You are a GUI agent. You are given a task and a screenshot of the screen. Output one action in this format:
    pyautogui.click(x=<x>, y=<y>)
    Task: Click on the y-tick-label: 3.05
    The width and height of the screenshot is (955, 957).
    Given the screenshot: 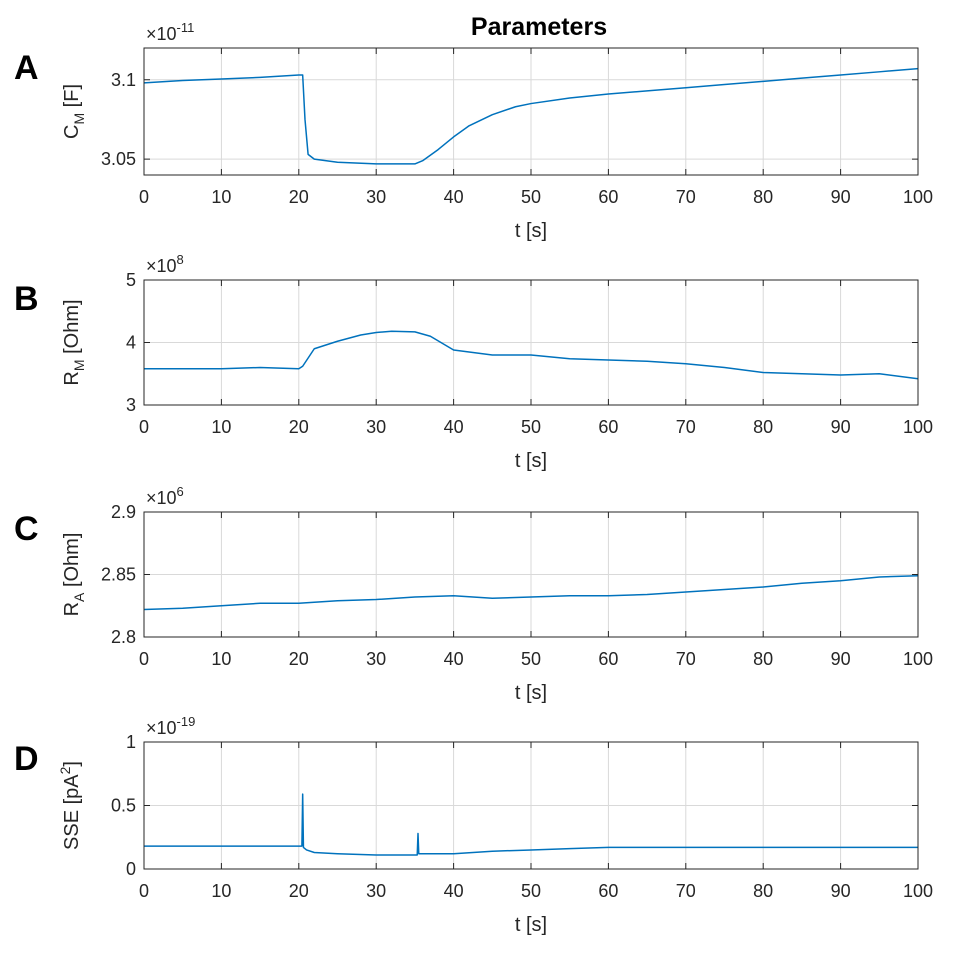 What is the action you would take?
    pyautogui.click(x=118, y=159)
    